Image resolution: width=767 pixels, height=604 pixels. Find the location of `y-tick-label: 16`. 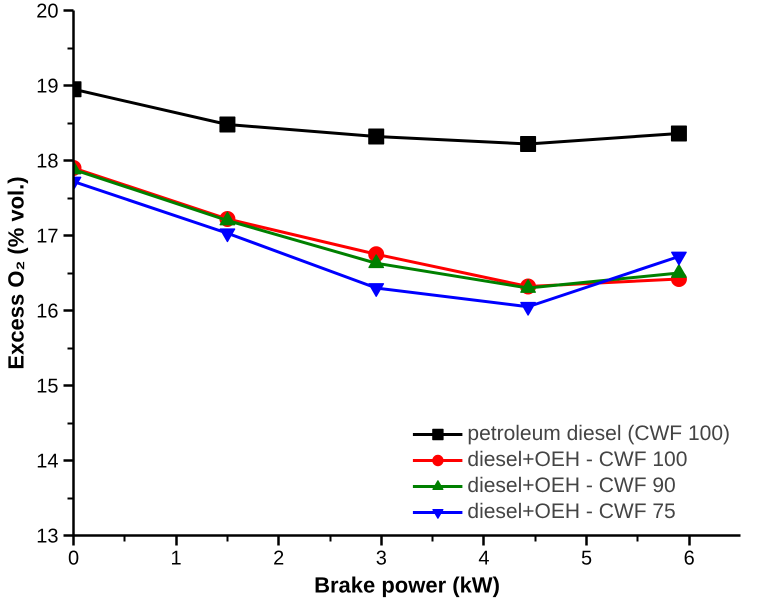

y-tick-label: 16 is located at coordinates (47, 311).